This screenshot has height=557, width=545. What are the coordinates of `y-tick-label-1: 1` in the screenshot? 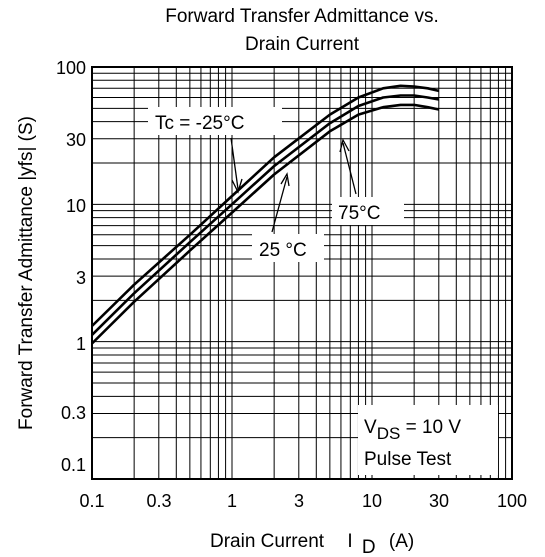 It's located at (81, 344).